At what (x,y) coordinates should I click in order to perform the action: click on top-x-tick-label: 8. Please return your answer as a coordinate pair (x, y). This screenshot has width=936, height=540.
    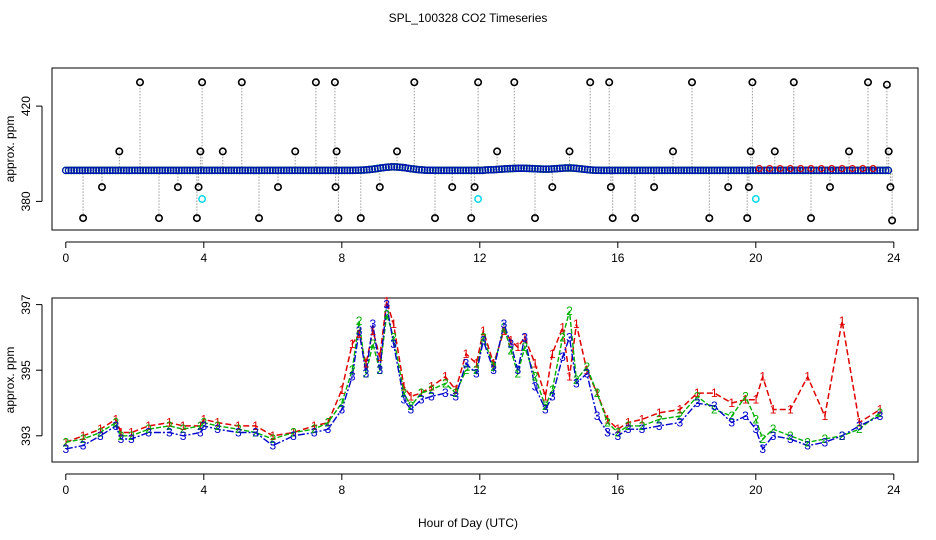
    Looking at the image, I should click on (341, 258).